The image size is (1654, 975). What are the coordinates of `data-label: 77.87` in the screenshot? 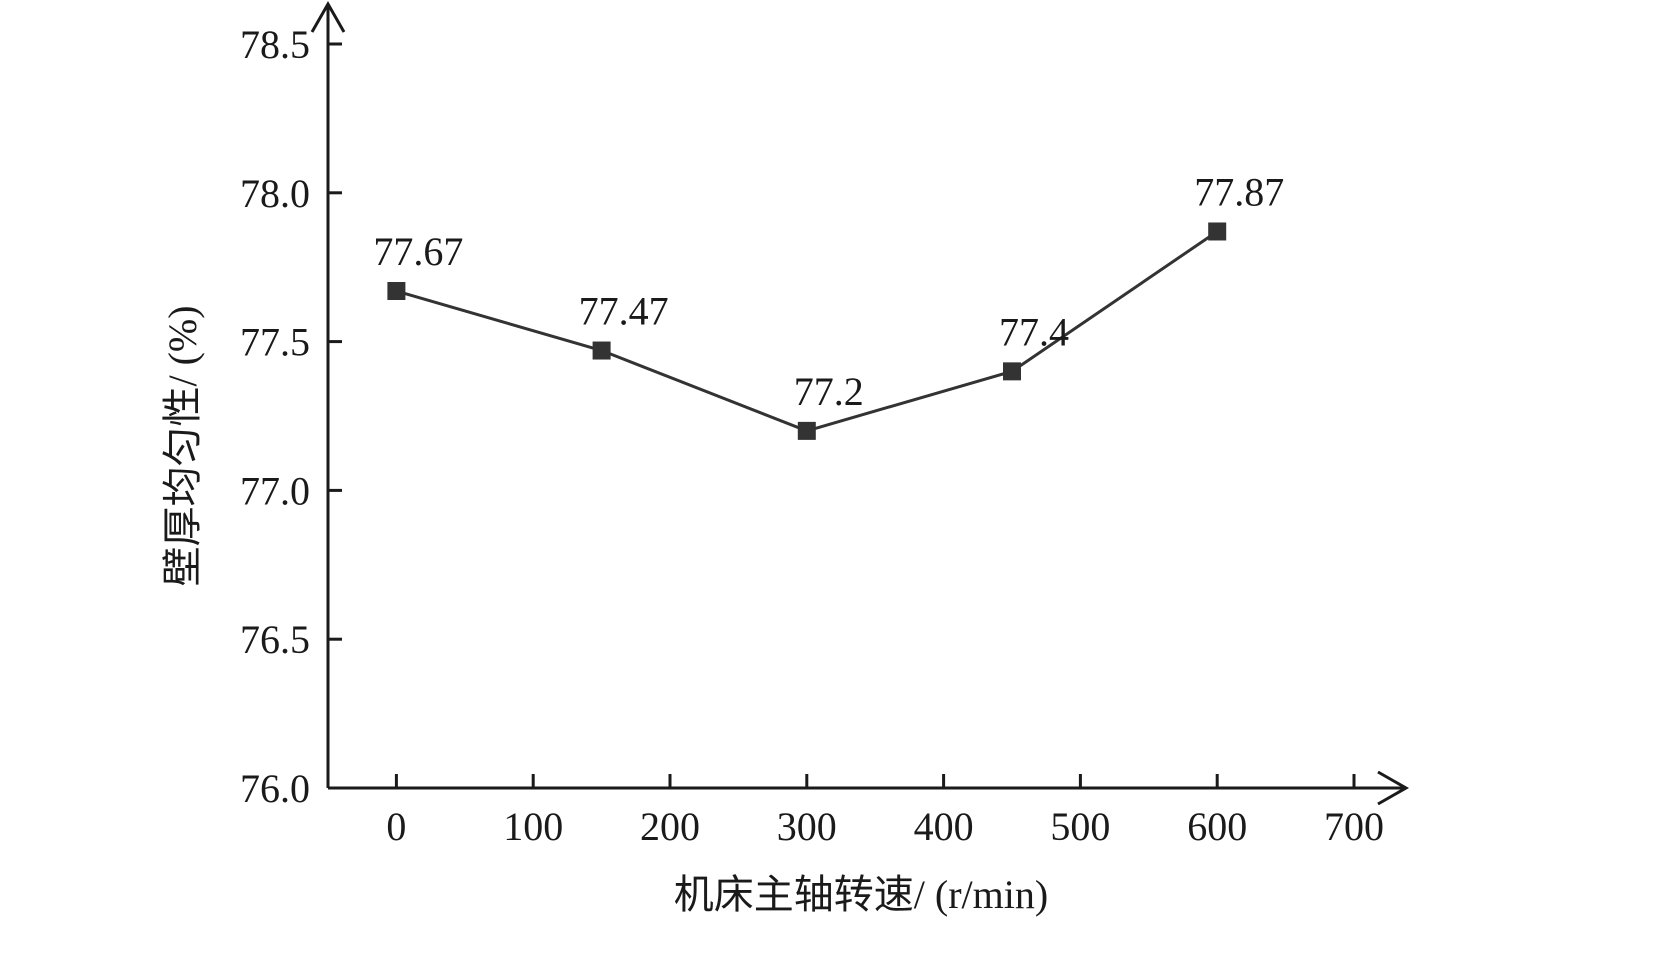 It's located at (1239, 191).